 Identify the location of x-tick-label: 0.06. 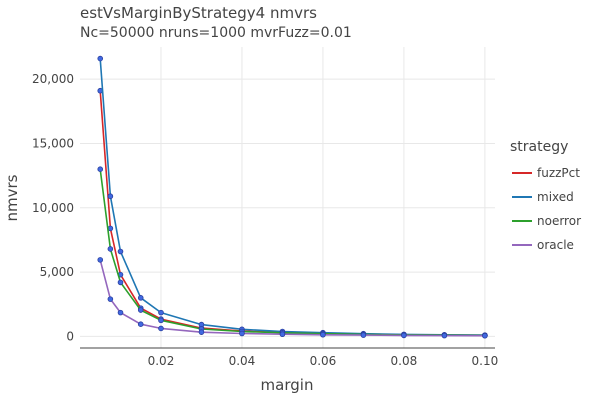
(323, 361).